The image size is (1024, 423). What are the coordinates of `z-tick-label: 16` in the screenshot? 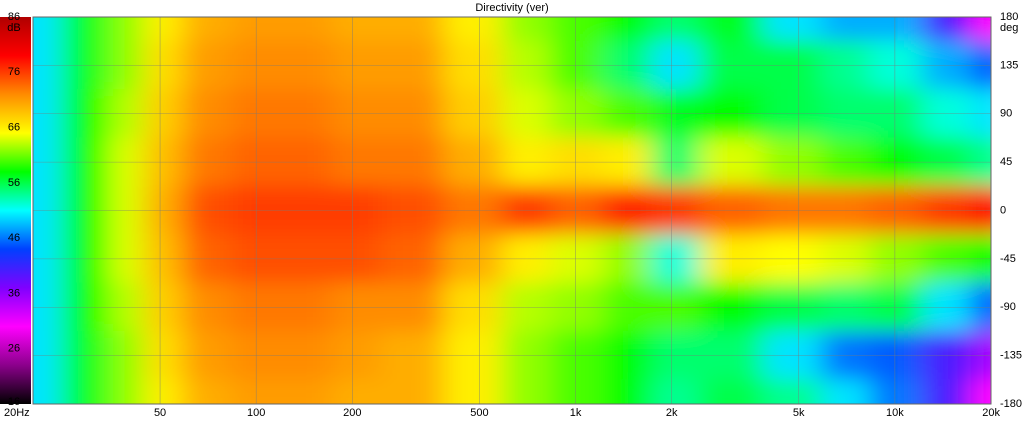 It's located at (14, 402).